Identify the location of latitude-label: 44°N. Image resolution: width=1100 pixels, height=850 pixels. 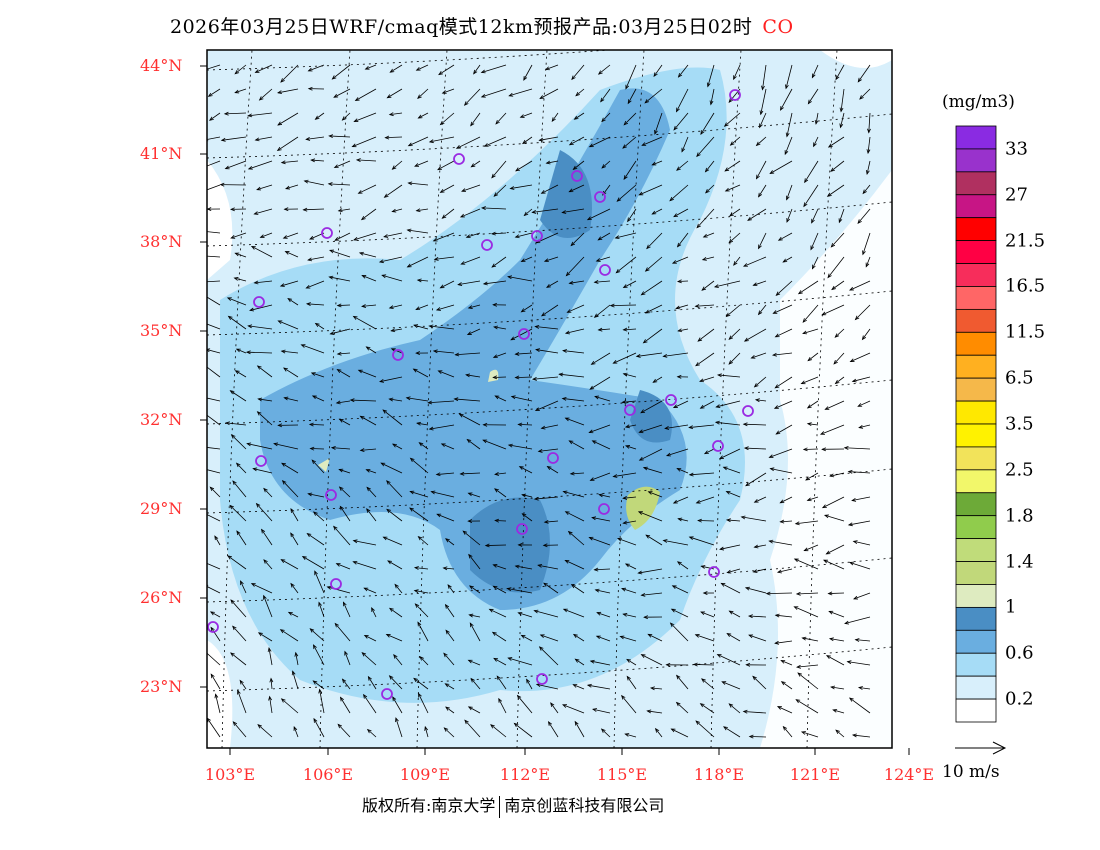
(161, 65).